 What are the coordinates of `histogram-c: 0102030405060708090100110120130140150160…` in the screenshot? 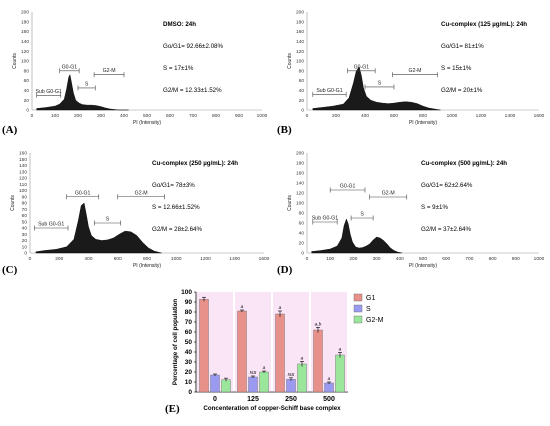 It's located at (140, 210).